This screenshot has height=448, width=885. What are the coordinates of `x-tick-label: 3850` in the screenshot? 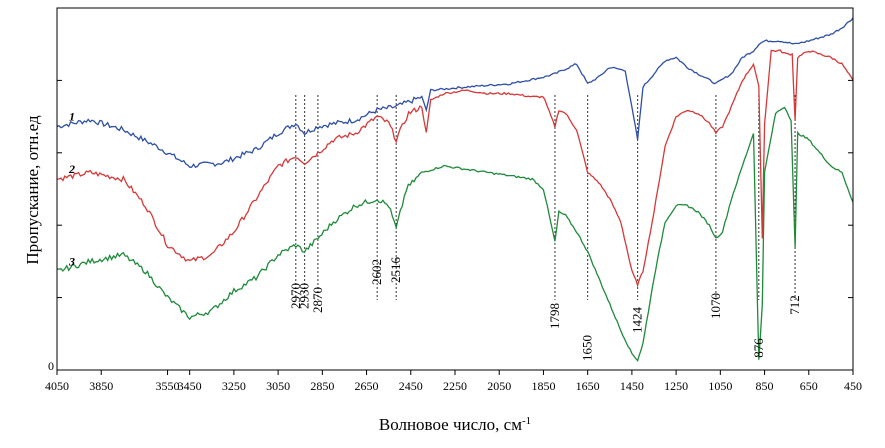 It's located at (101, 386).